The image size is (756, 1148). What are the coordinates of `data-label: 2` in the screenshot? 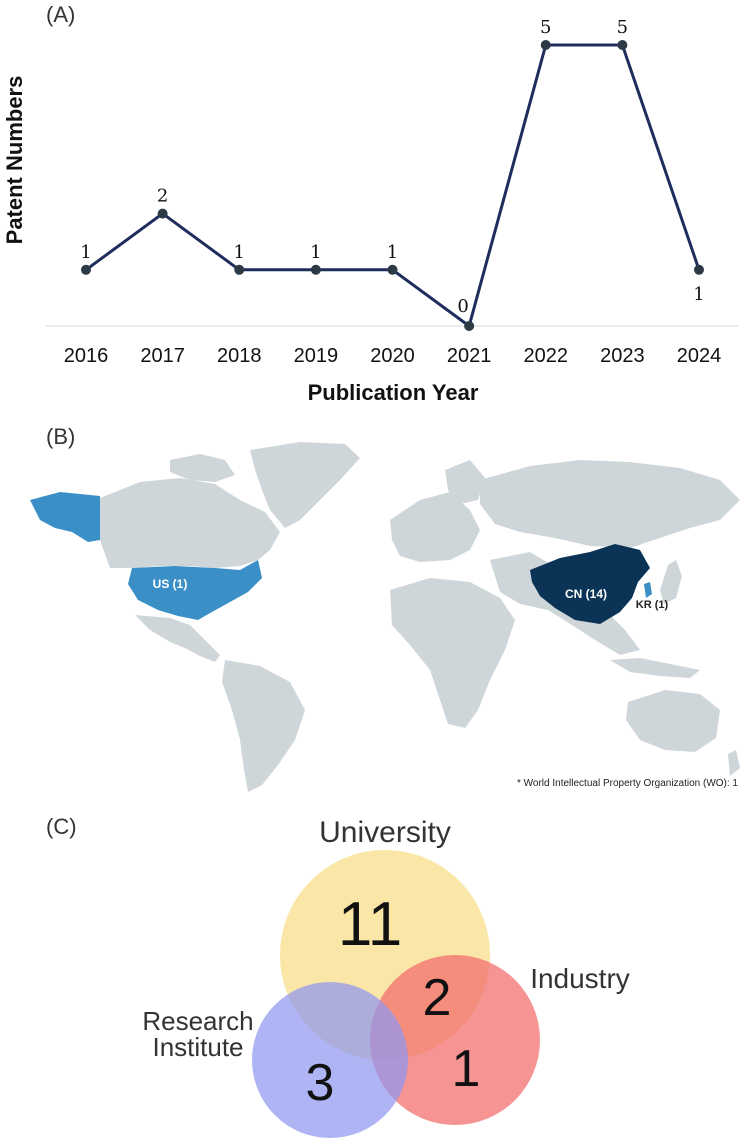 It's located at (162, 196).